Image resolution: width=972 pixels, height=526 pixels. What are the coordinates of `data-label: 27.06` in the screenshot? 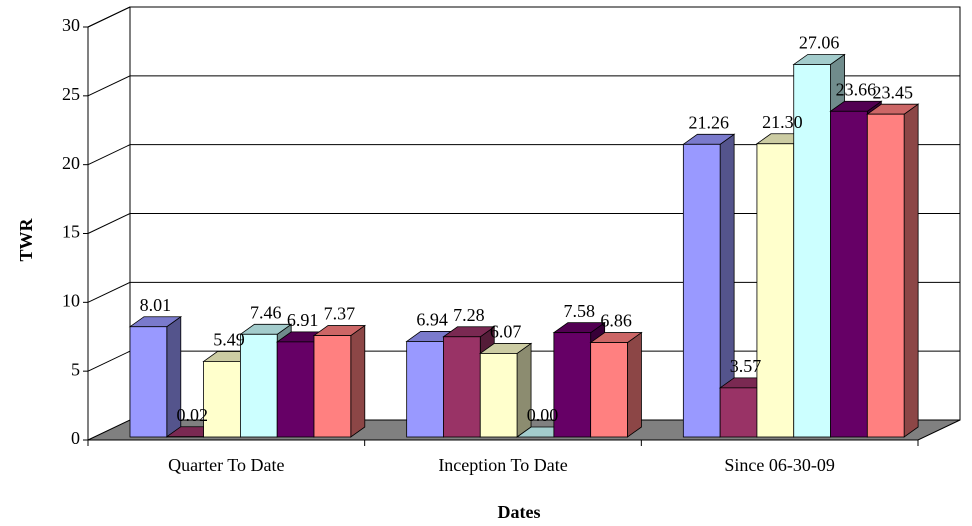 It's located at (819, 43).